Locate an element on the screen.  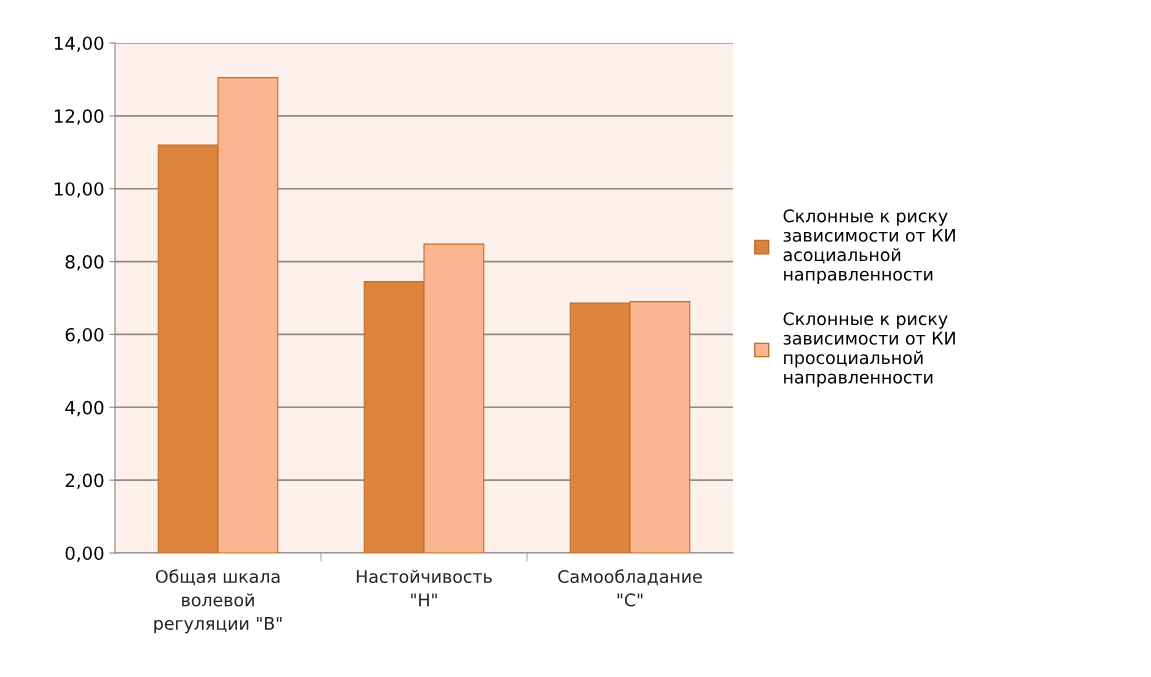
y-tick-label: 12,00 is located at coordinates (79, 117).